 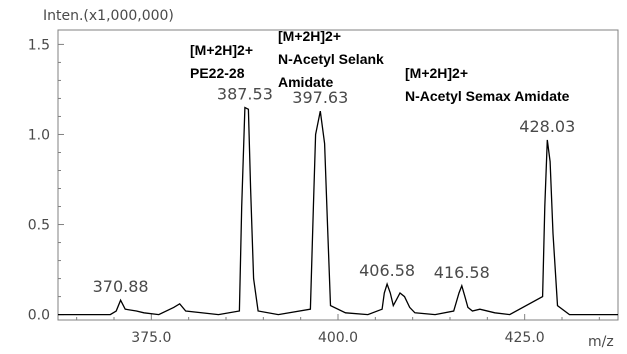 I want to click on x-axis: 375.0 400.0 425.0, so click(x=338, y=330).